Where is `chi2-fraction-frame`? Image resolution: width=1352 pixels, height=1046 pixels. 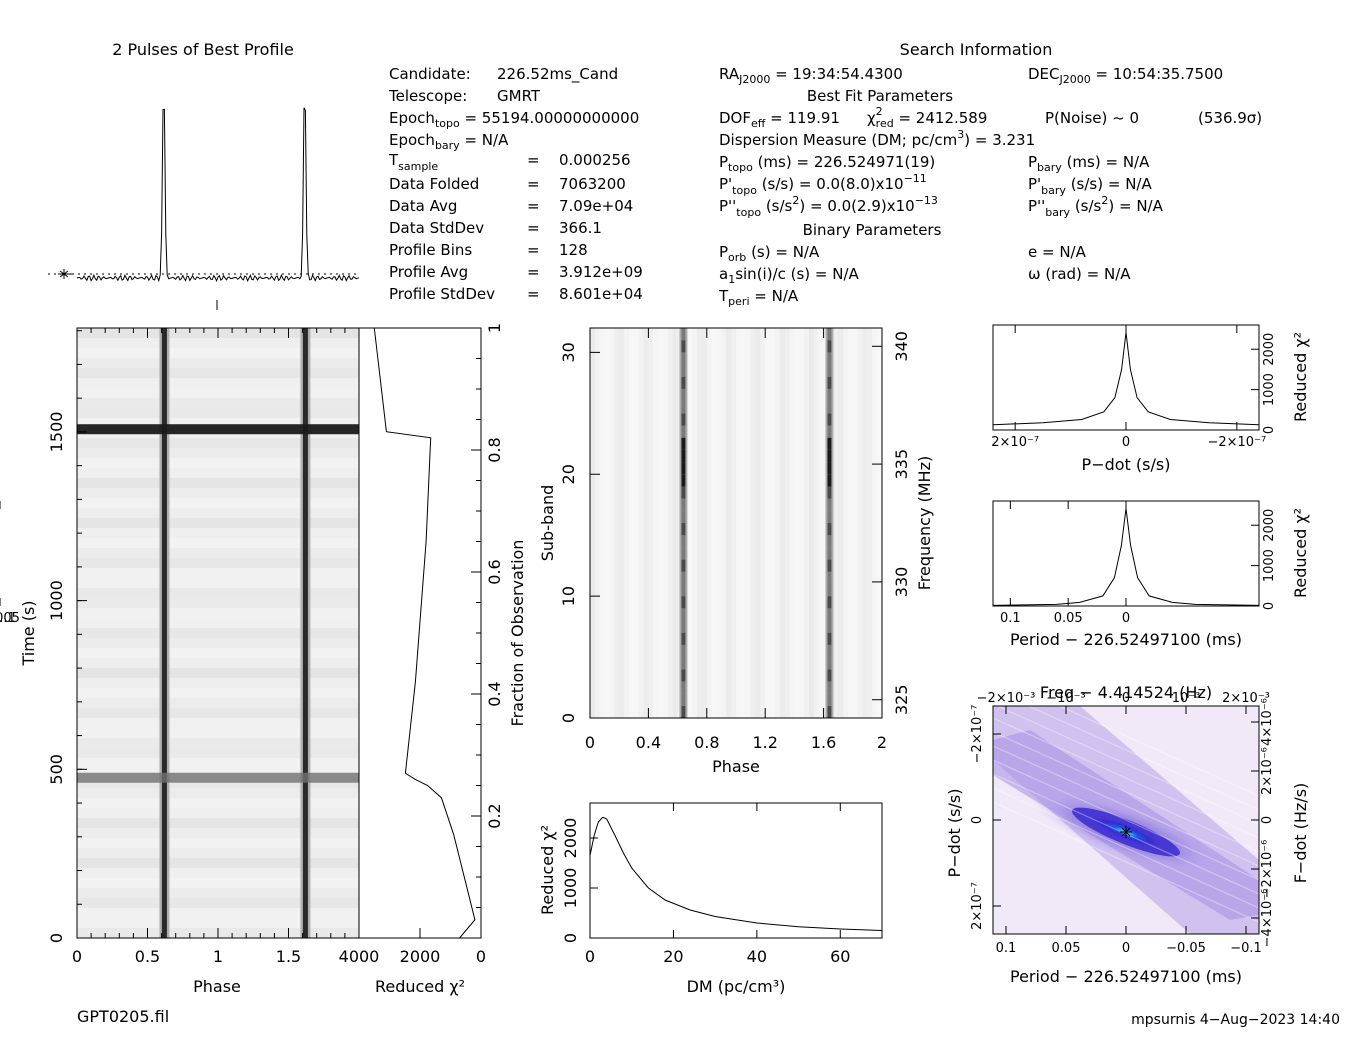 chi2-fraction-frame is located at coordinates (420, 633).